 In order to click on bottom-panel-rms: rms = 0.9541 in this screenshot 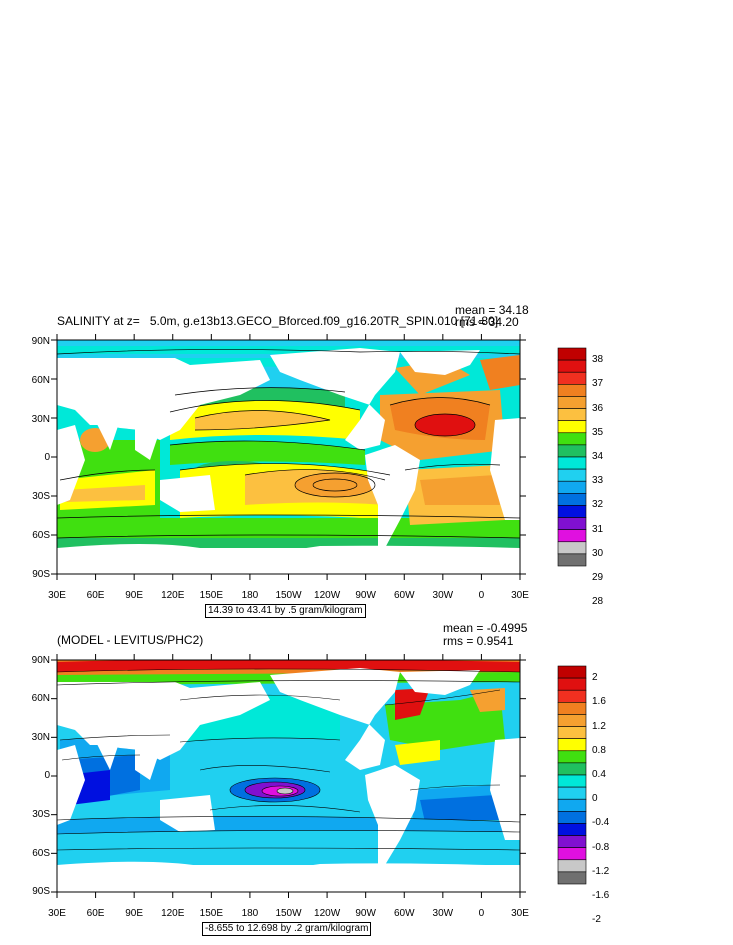, I will do `click(478, 641)`.